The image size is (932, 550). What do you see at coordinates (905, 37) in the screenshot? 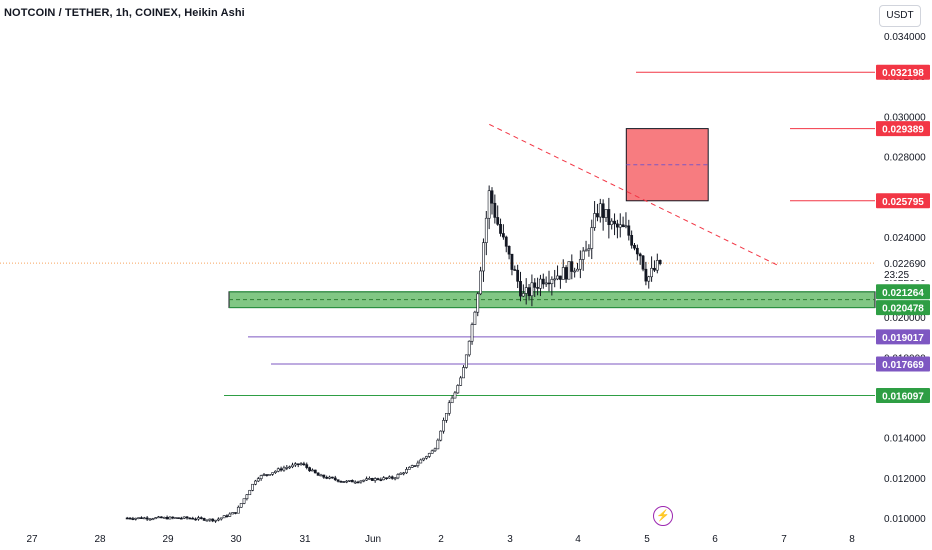
I see `y-tick-label: 0.034000` at bounding box center [905, 37].